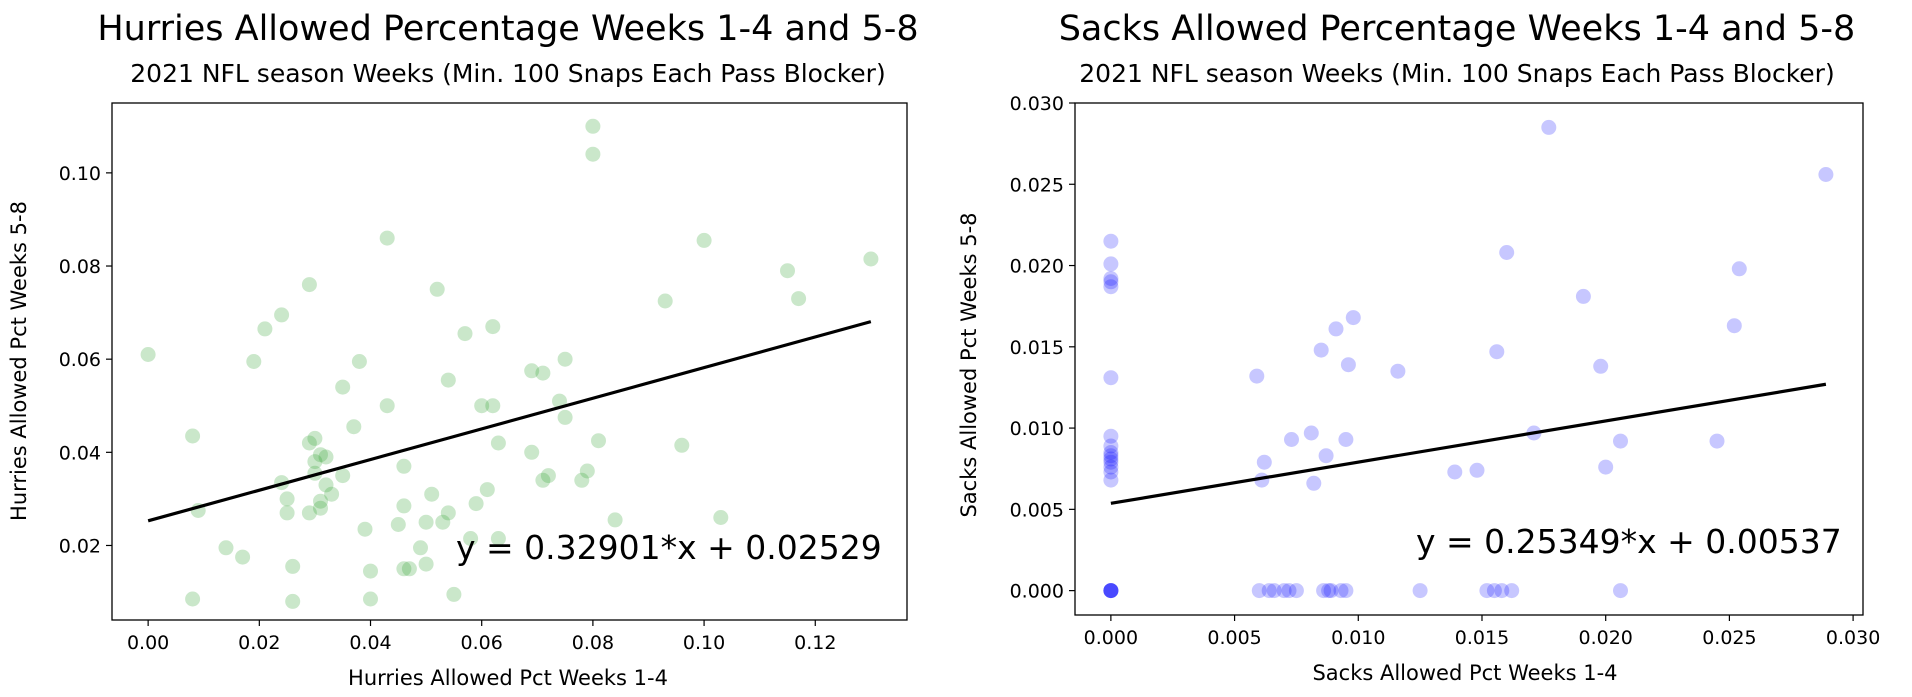 The width and height of the screenshot is (1912, 697). Describe the element at coordinates (80, 174) in the screenshot. I see `y-tick-label: 0.10` at that location.